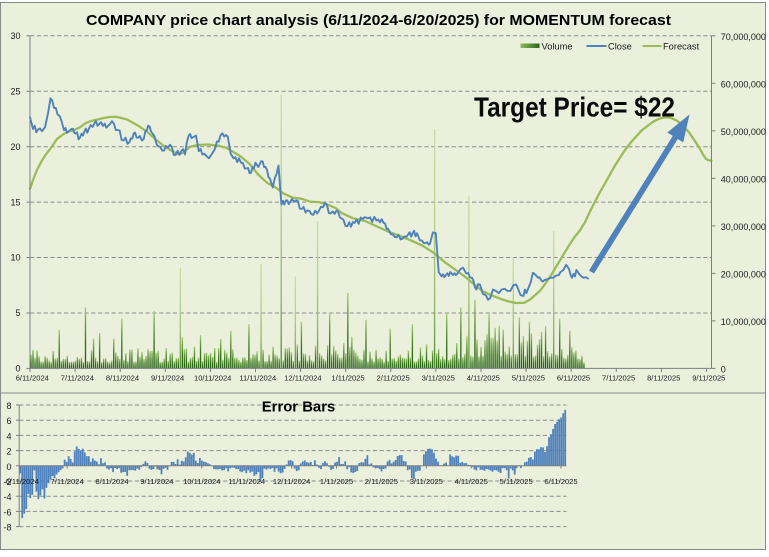 This screenshot has height=557, width=769. What do you see at coordinates (8, 406) in the screenshot?
I see `svg-text: 8` at bounding box center [8, 406].